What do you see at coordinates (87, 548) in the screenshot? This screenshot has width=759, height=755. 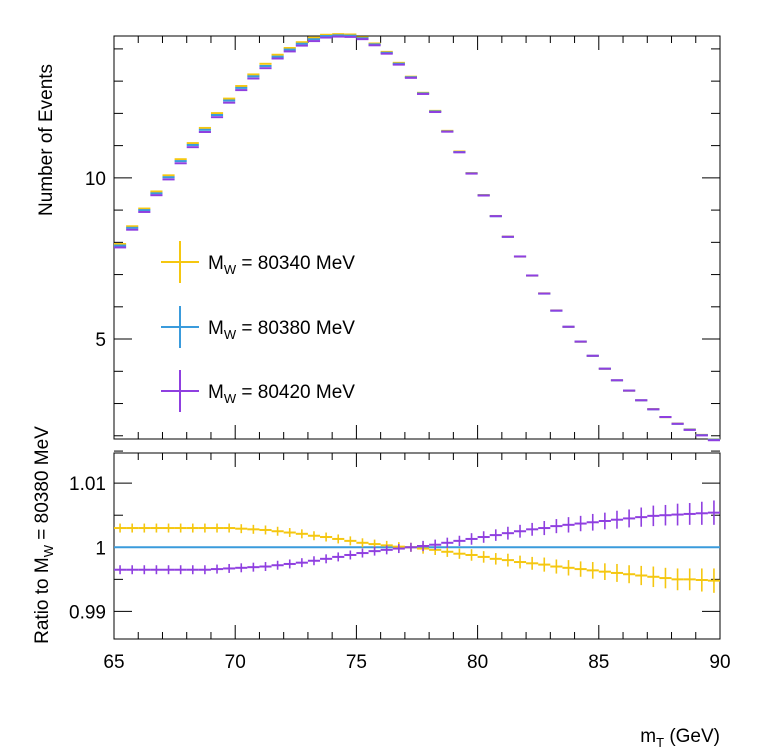 I see `ratio-y-tick-labels: 0.99 1 1.01` at bounding box center [87, 548].